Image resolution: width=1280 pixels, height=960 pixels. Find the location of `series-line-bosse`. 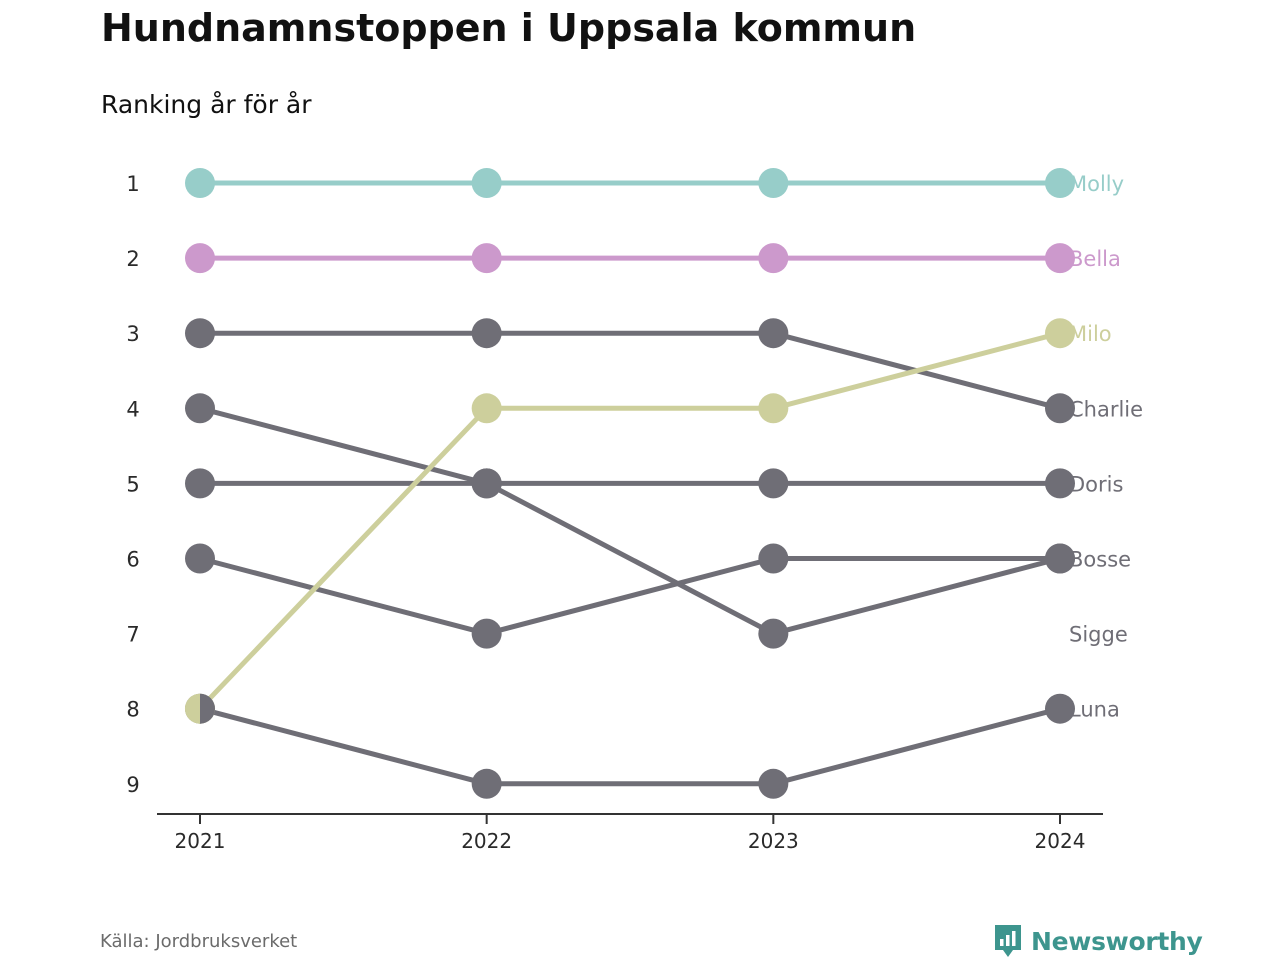

series-line-bosse is located at coordinates (630, 596).